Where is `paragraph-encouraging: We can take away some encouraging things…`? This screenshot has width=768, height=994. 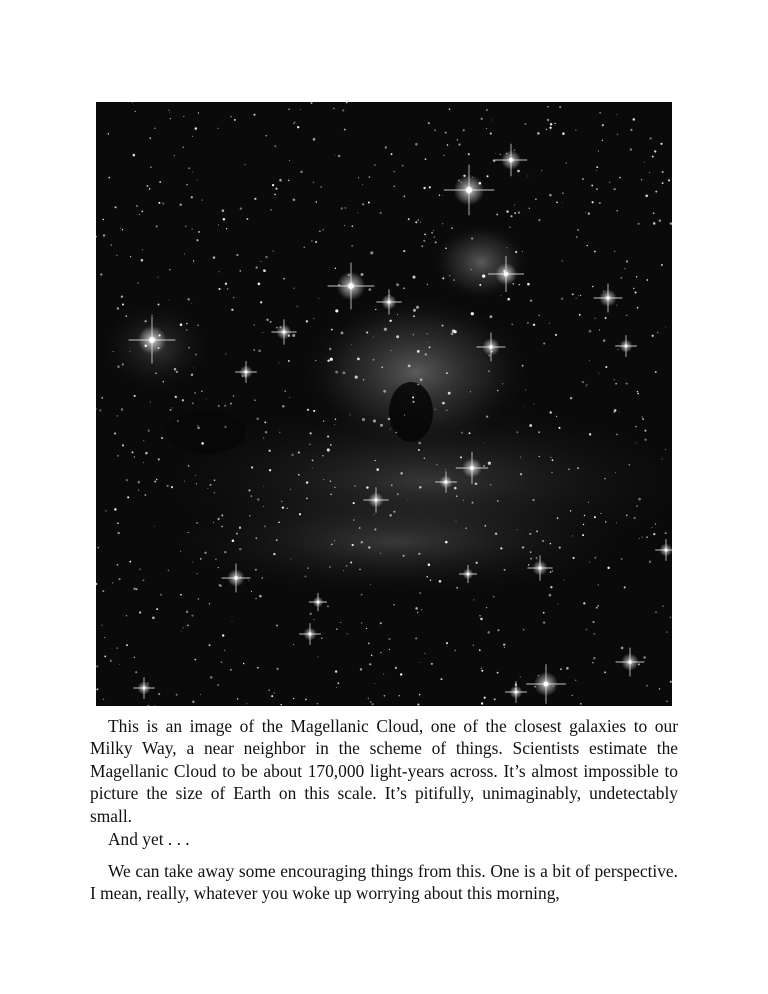
paragraph-encouraging: We can take away some encouraging things… is located at coordinates (384, 882).